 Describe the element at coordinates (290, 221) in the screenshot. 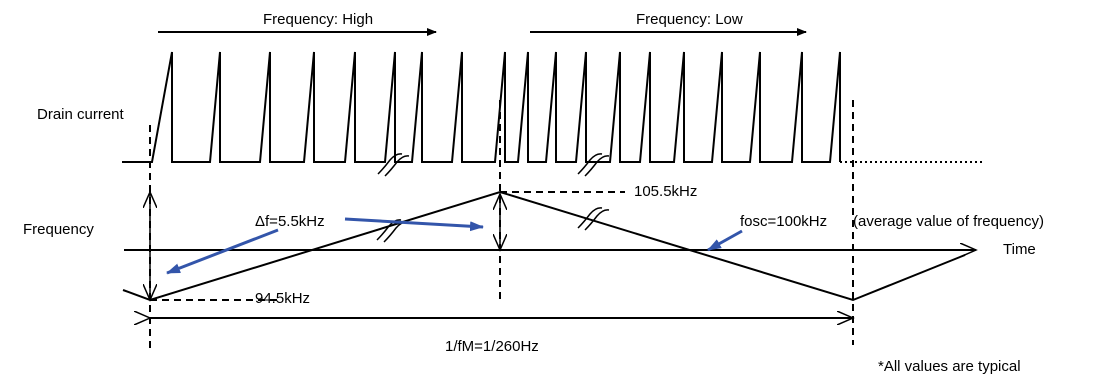

I see `delta-f-label: Δf=5.5kHz` at that location.